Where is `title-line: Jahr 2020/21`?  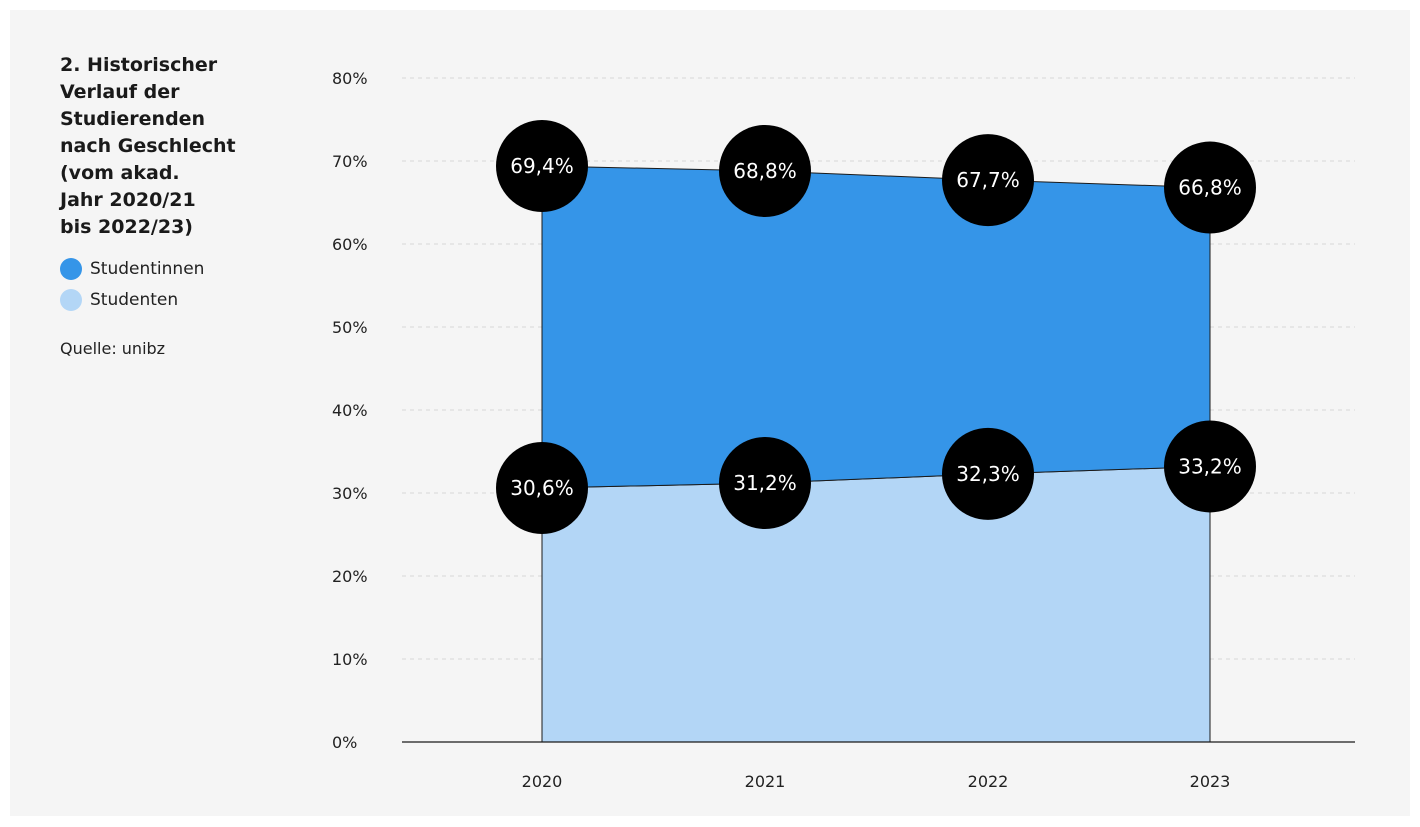 title-line: Jahr 2020/21 is located at coordinates (128, 200).